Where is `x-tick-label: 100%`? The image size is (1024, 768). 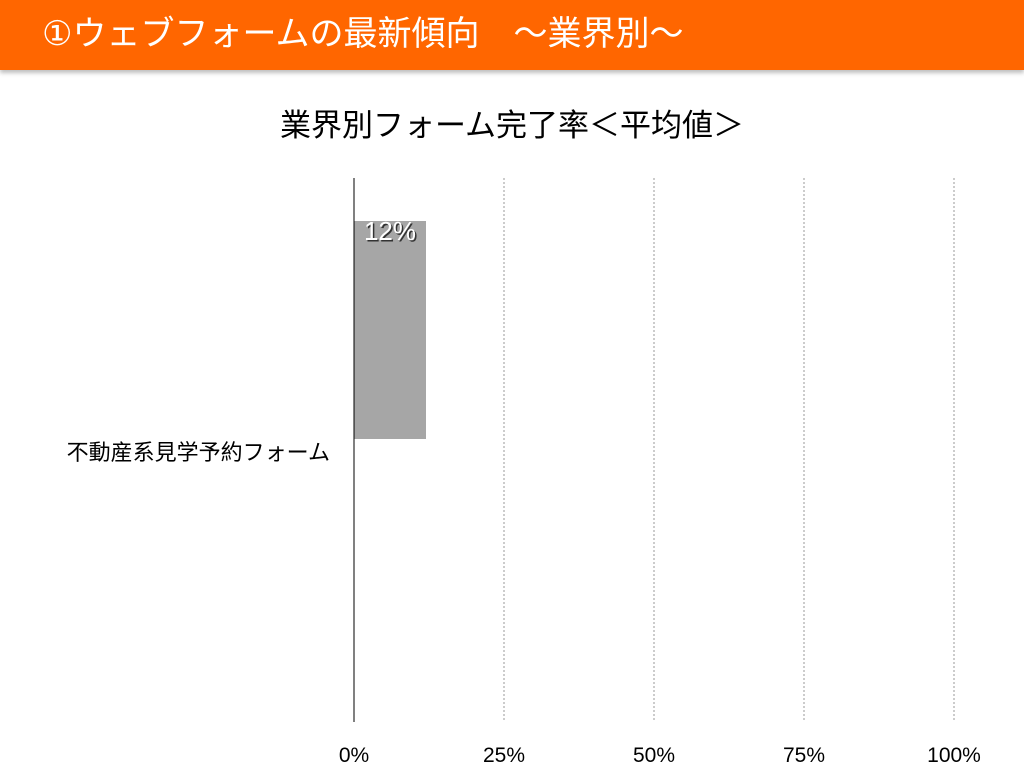
x-tick-label: 100% is located at coordinates (954, 755).